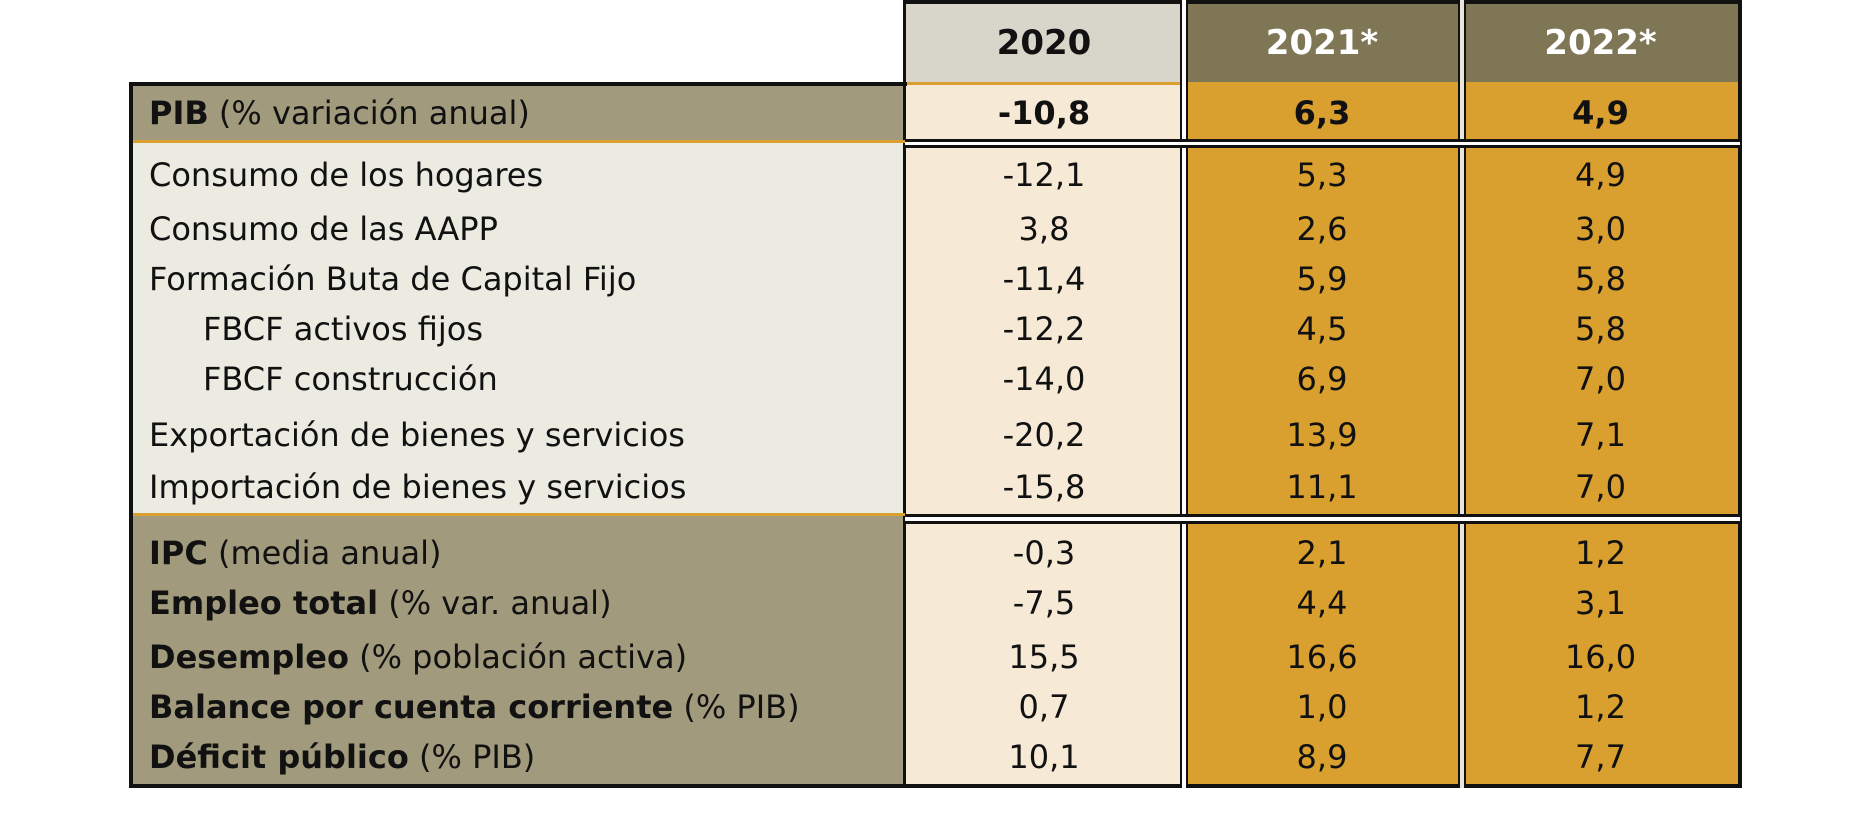  What do you see at coordinates (935, 786) in the screenshot?
I see `border-bottom` at bounding box center [935, 786].